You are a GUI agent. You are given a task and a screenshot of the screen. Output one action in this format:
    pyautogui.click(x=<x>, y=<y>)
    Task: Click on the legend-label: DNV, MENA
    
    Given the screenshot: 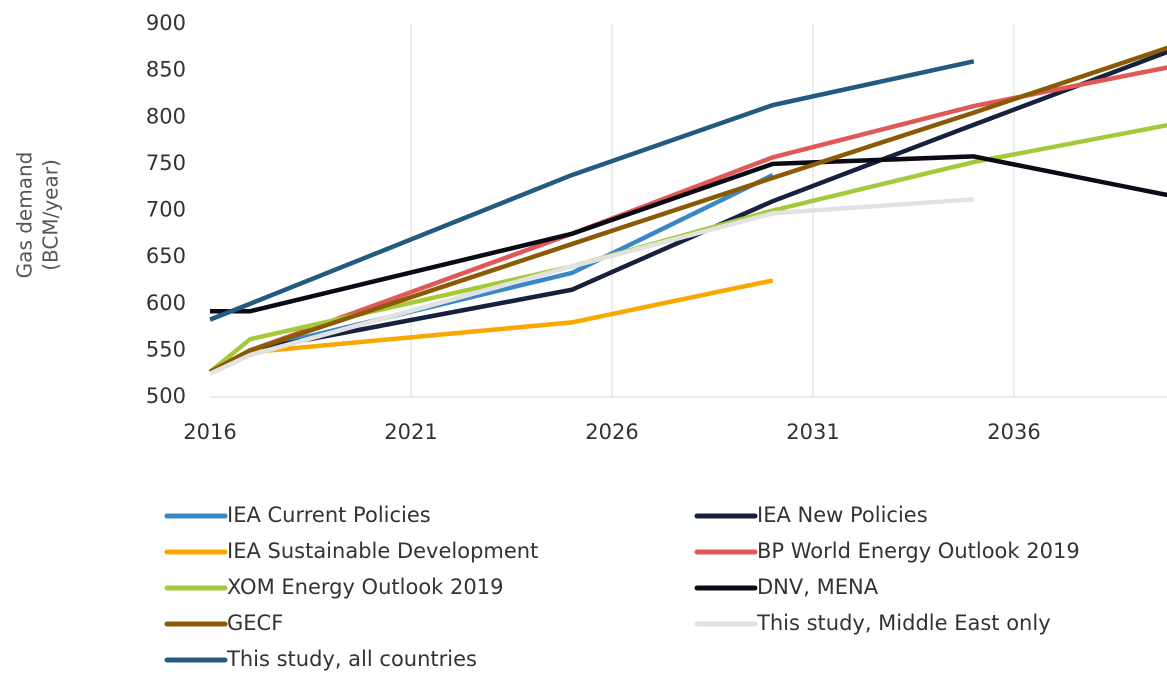 What is the action you would take?
    pyautogui.click(x=818, y=587)
    